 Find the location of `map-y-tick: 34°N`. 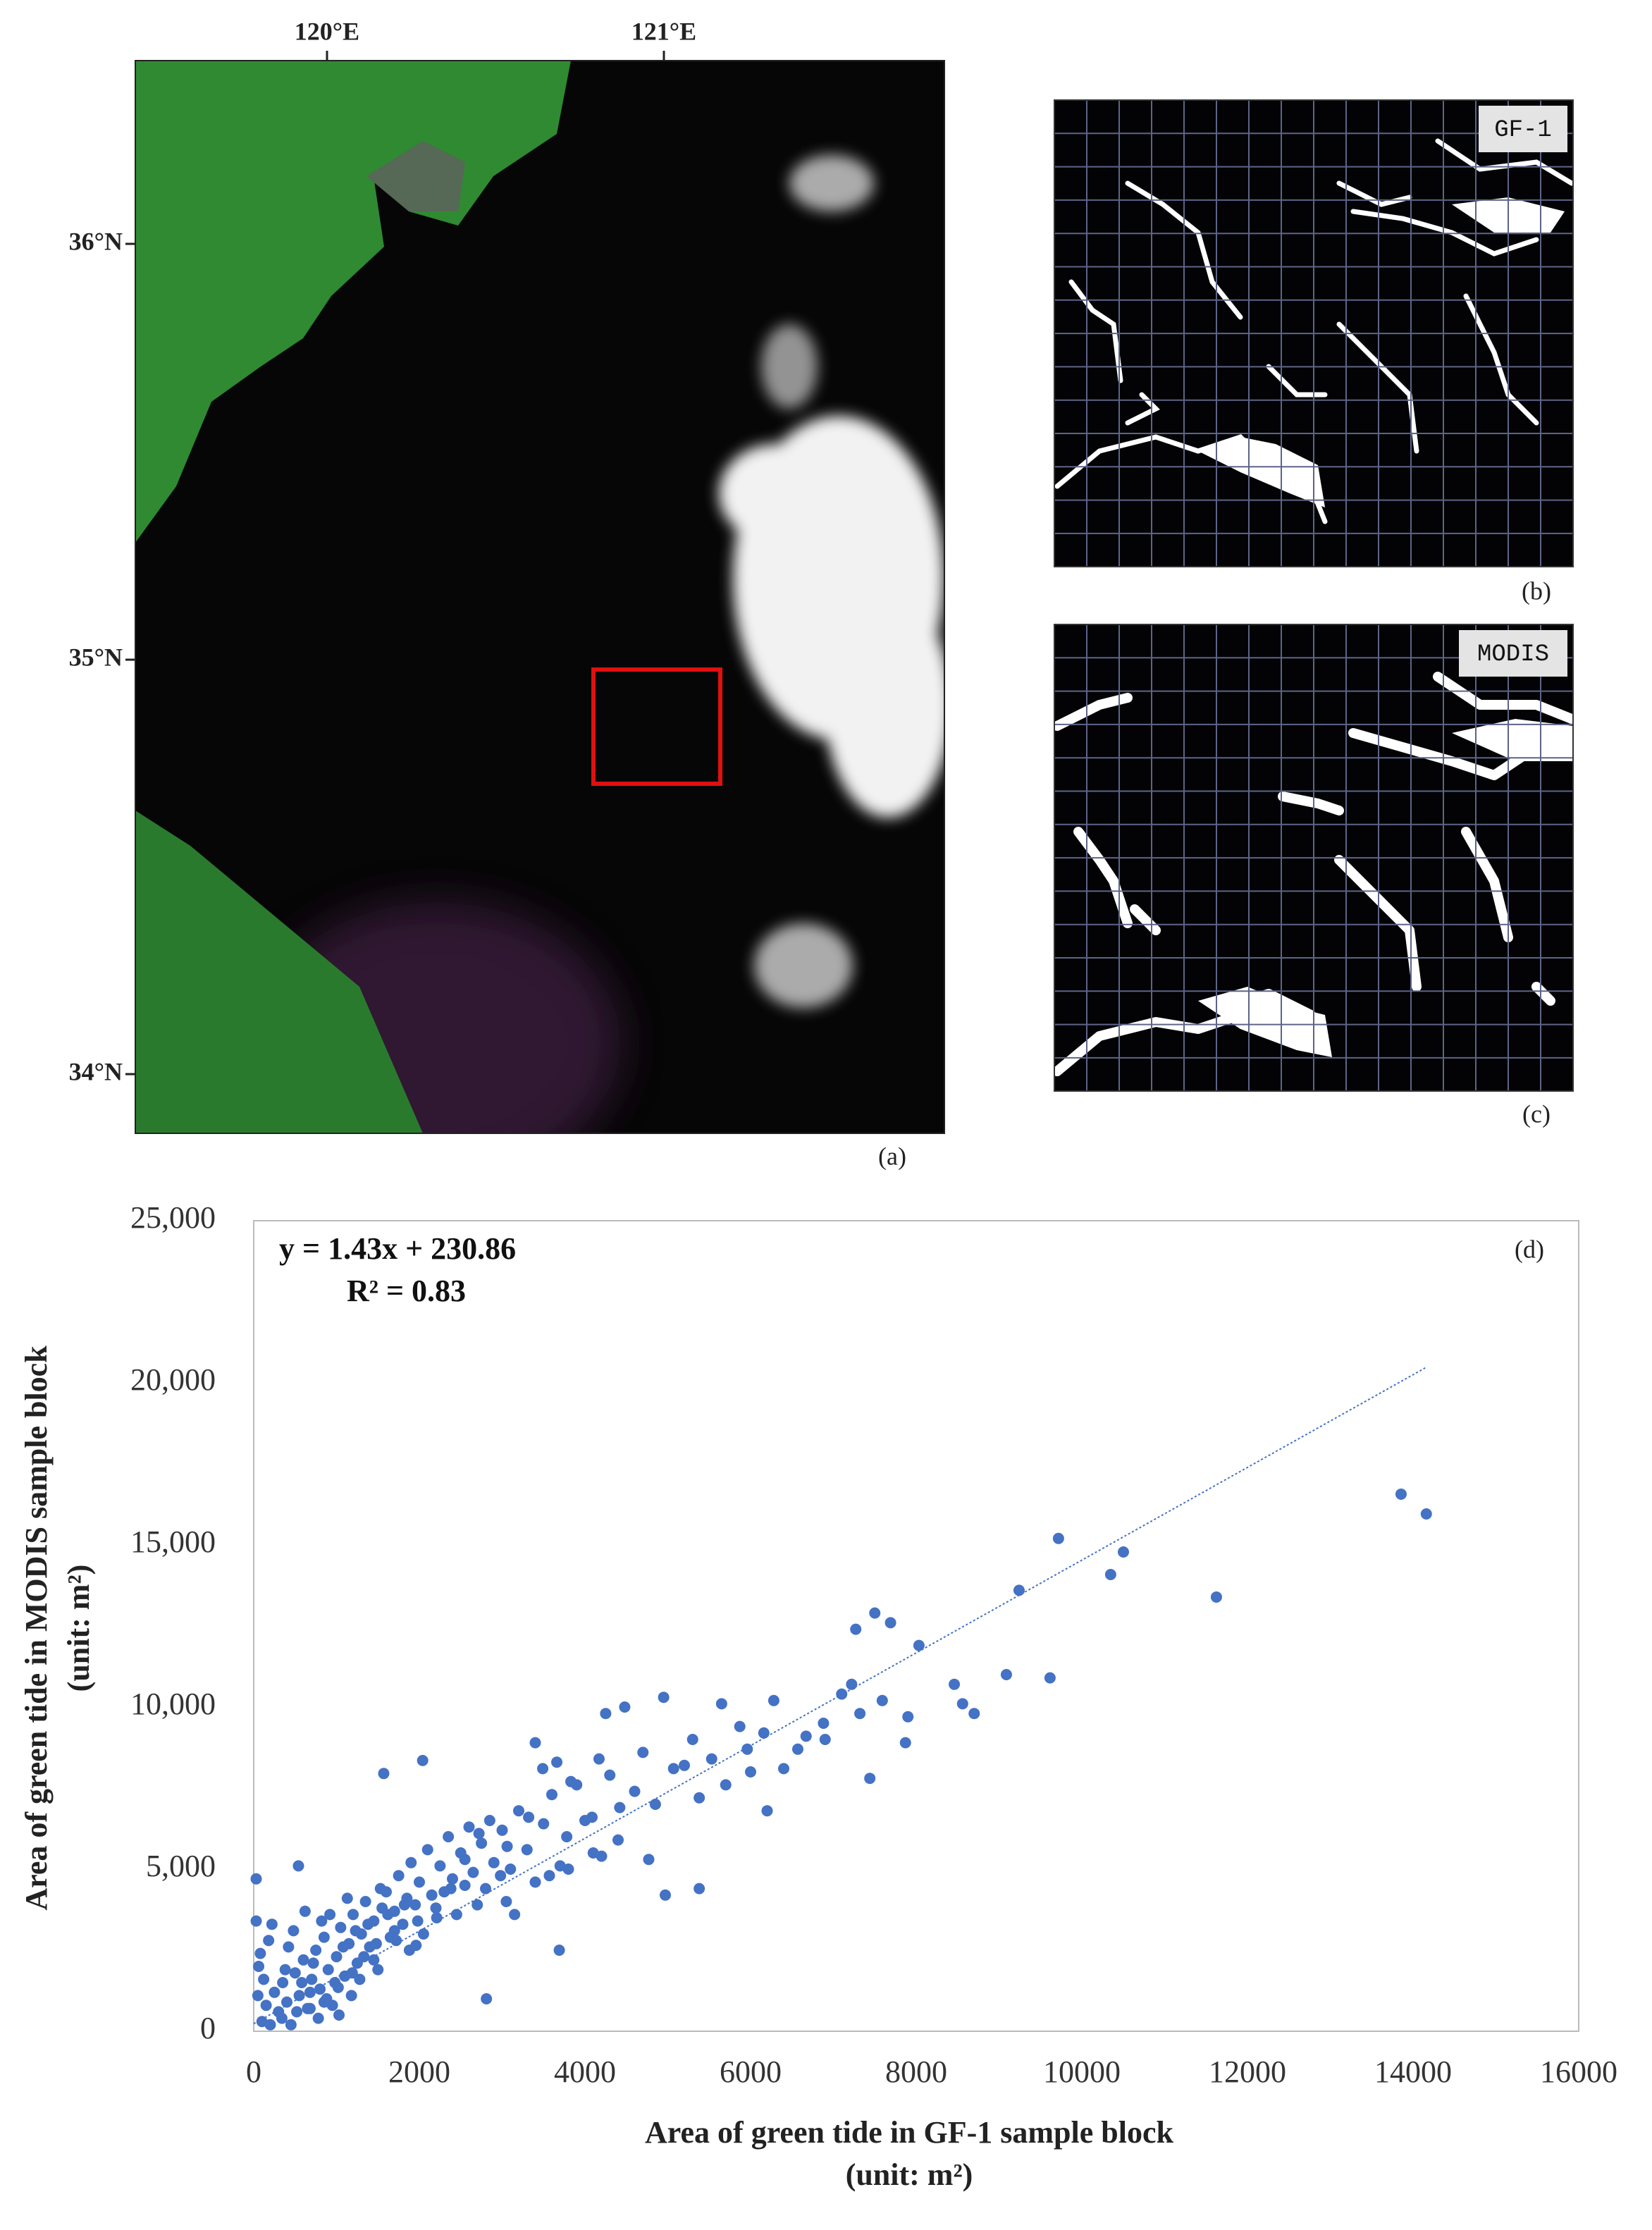

map-y-tick: 34°N is located at coordinates (96, 1071).